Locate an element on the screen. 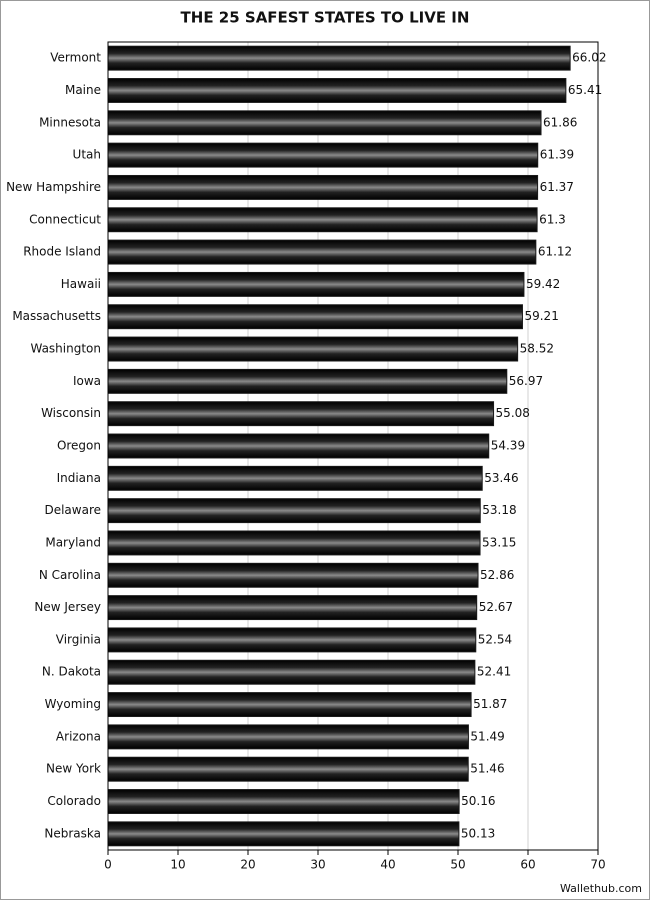 The width and height of the screenshot is (650, 900). data-label: 53.46 is located at coordinates (501, 478).